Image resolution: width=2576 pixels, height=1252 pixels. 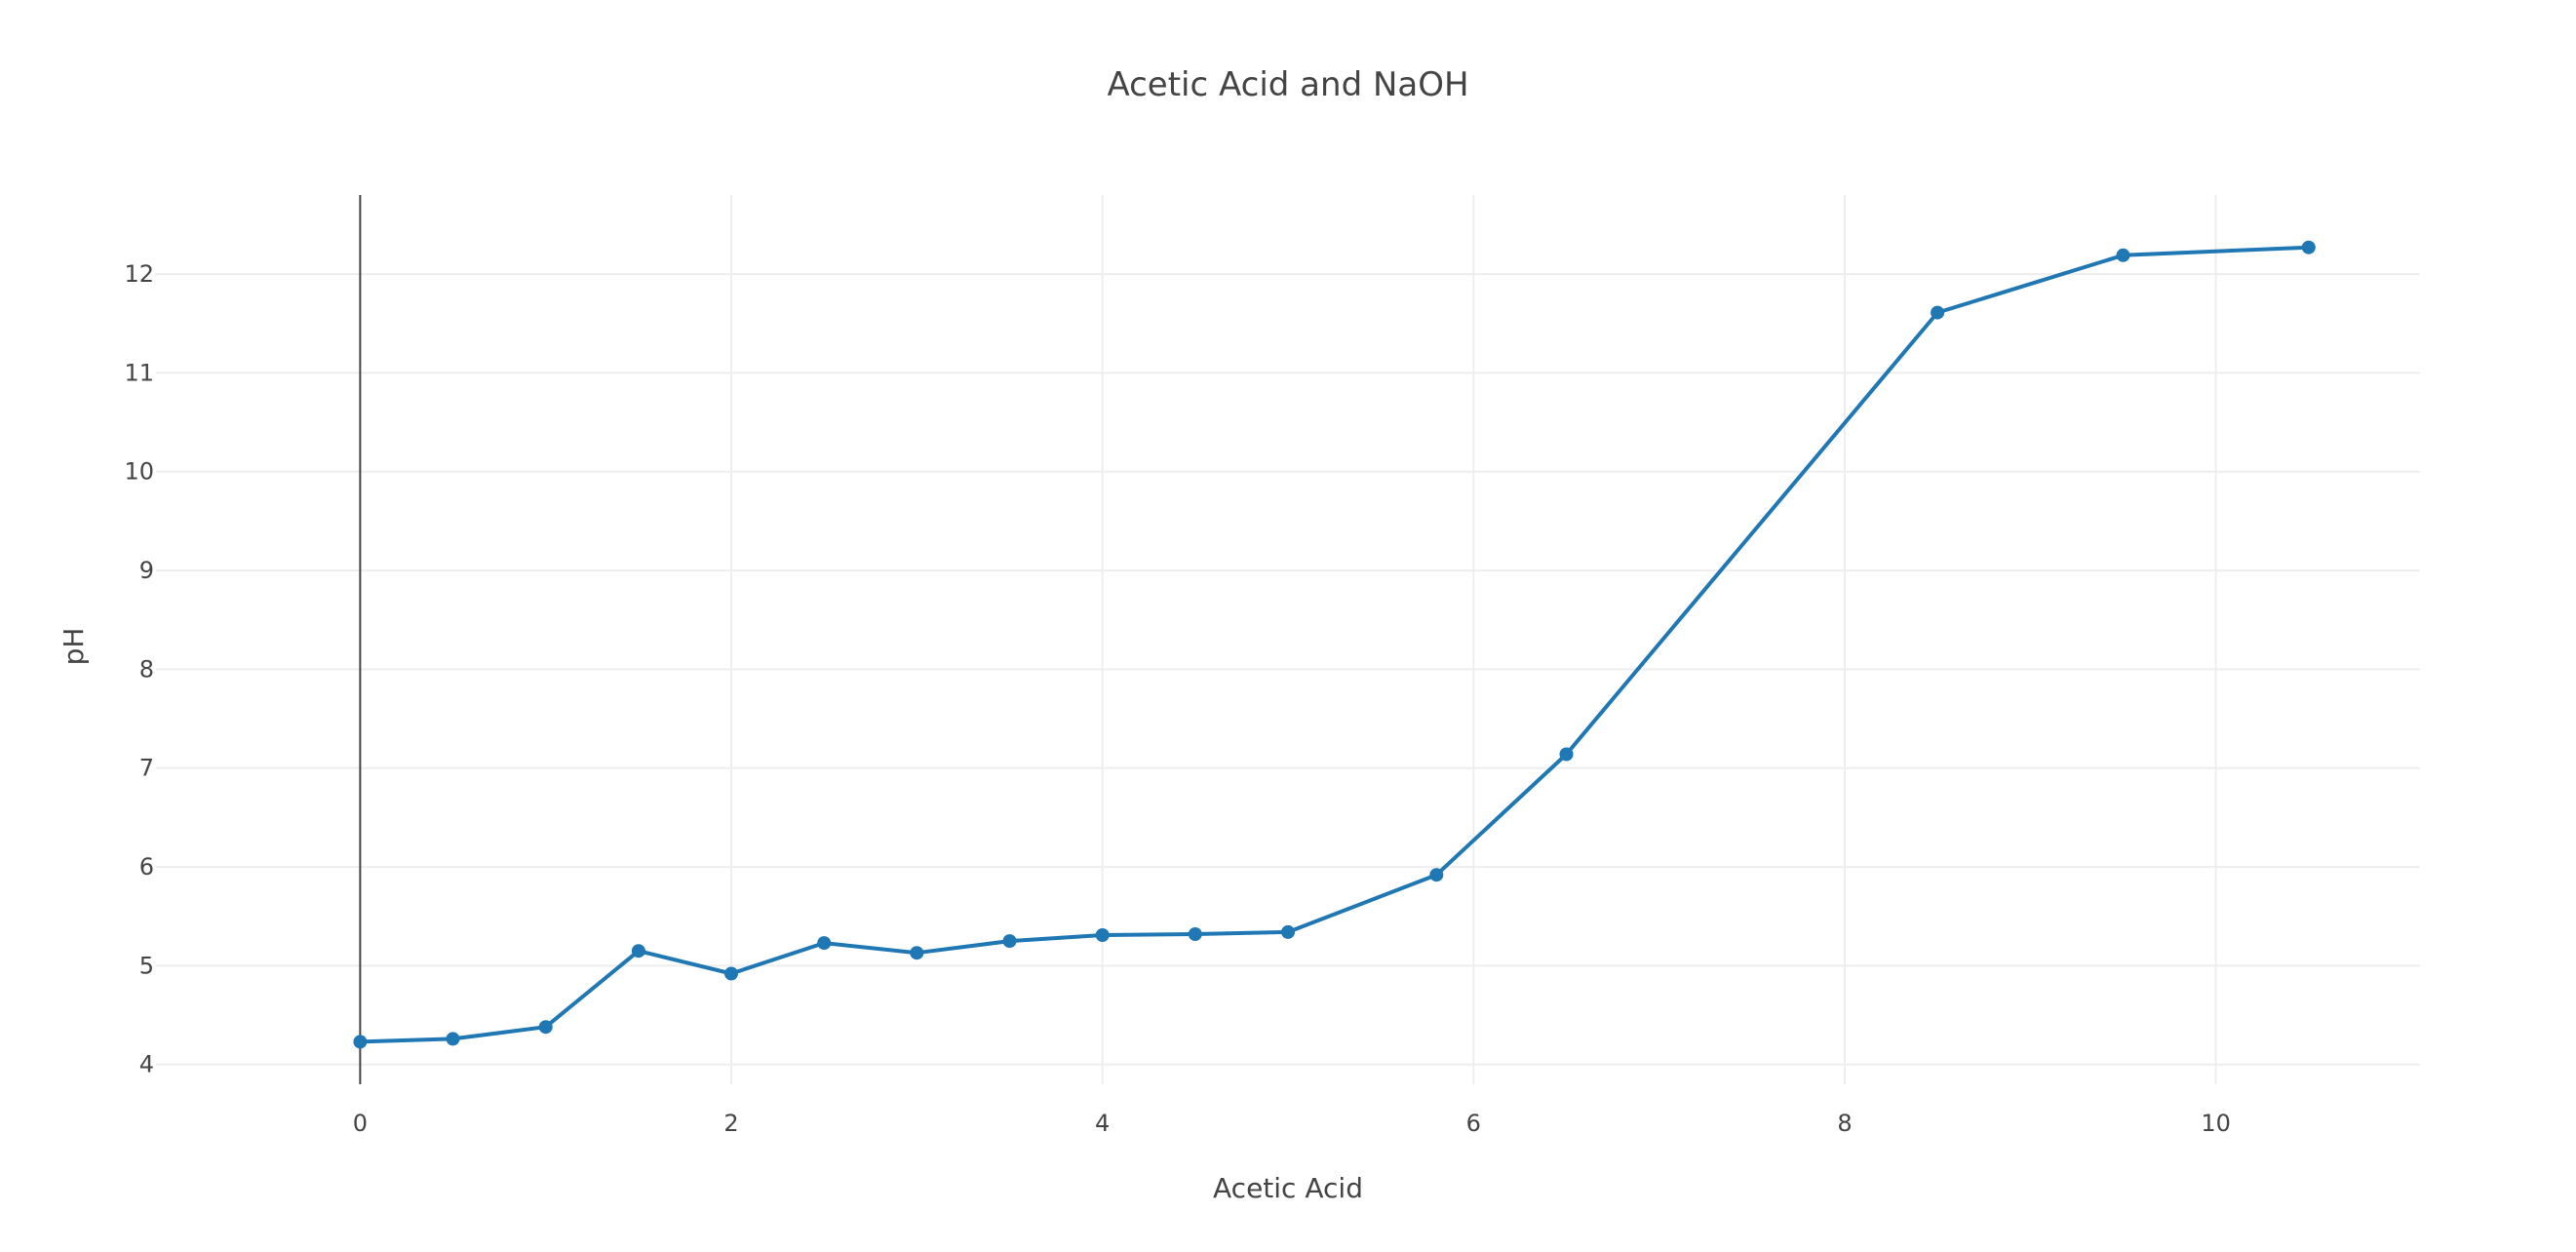 I want to click on y-tick-label: 4, so click(x=146, y=1064).